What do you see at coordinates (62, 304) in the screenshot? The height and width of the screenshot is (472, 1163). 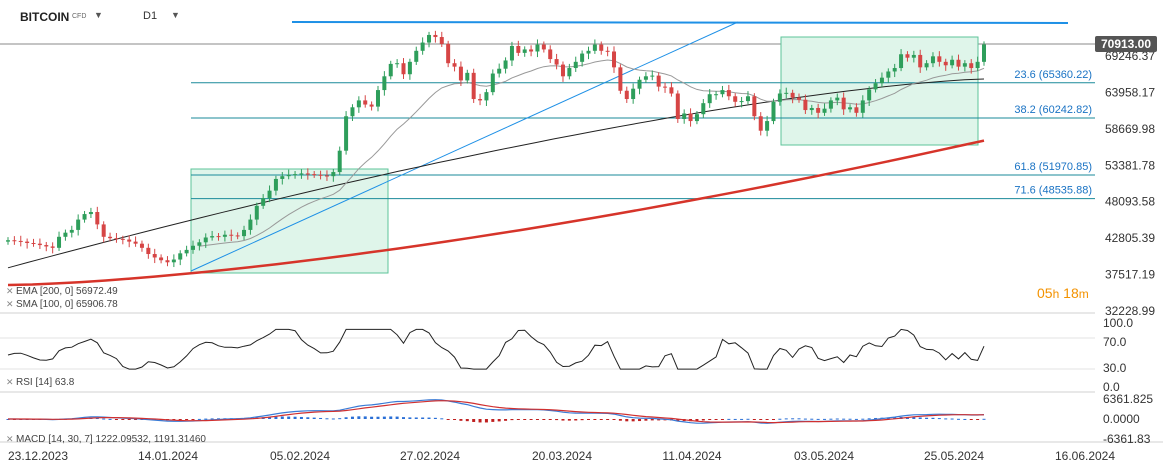 I see `sma-legend: ✕ SMA [100, 0] 65906.78` at bounding box center [62, 304].